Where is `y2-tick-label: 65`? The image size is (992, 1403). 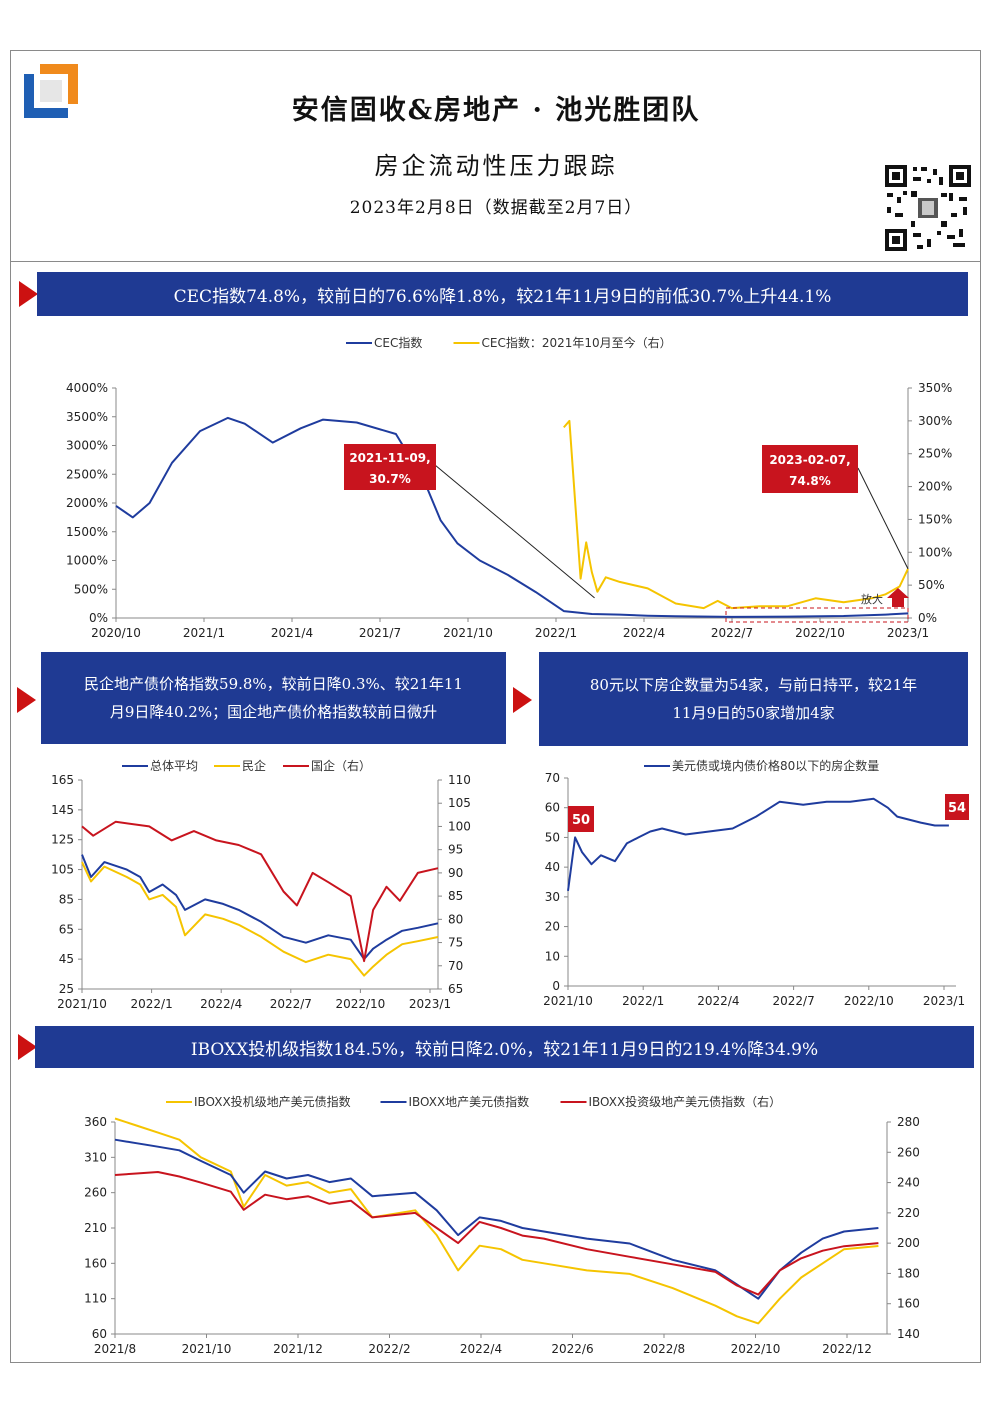 y2-tick-label: 65 is located at coordinates (455, 989).